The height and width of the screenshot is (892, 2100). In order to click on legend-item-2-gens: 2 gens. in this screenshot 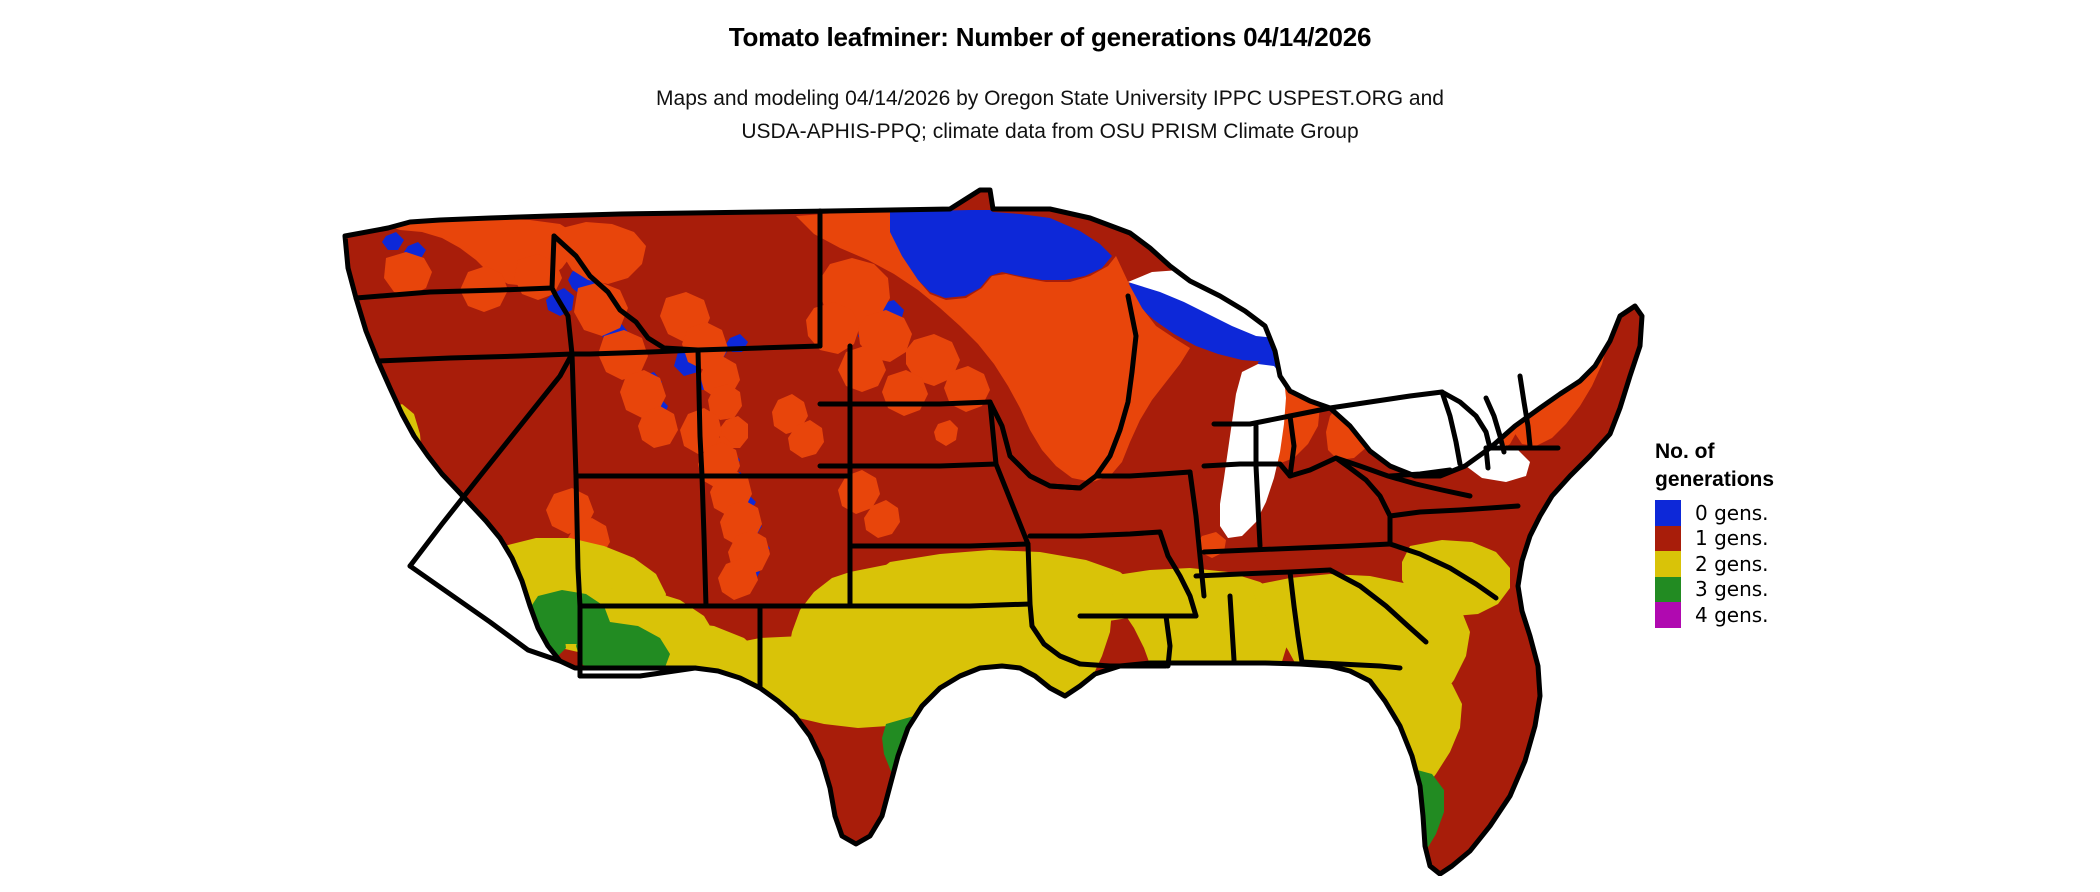, I will do `click(1805, 564)`.